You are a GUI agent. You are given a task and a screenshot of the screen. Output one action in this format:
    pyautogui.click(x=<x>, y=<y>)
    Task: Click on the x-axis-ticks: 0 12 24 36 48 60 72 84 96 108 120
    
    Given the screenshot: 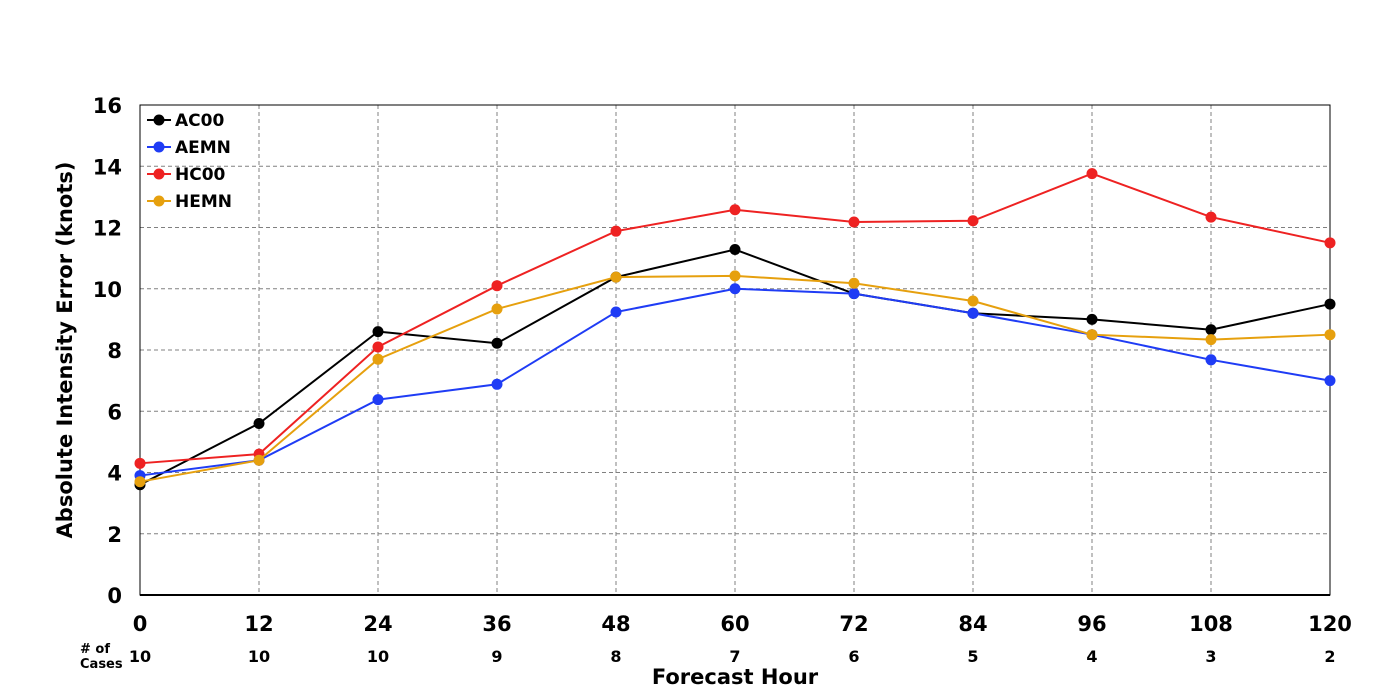 What is the action you would take?
    pyautogui.click(x=742, y=624)
    